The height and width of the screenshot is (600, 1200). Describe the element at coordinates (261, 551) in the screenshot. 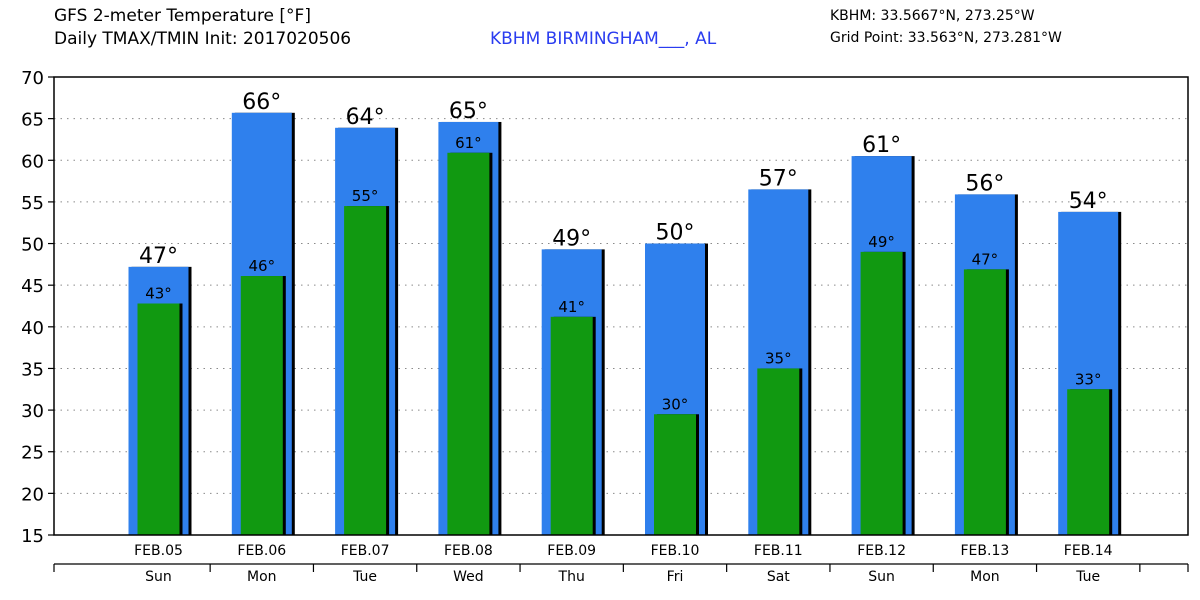

I see `x-tick-label: FEB.06` at that location.